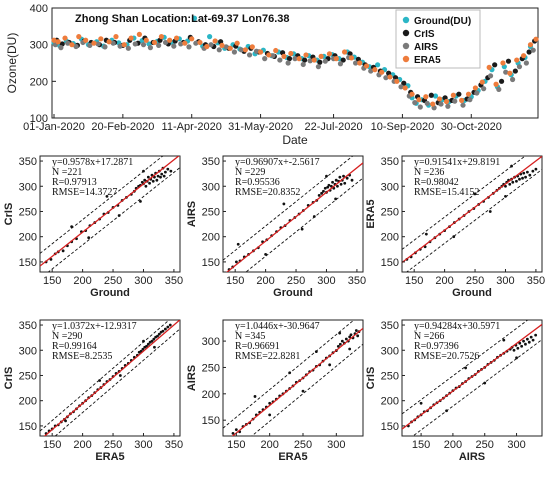 This screenshot has height=477, width=550. I want to click on fit-line, so click(294, 217).